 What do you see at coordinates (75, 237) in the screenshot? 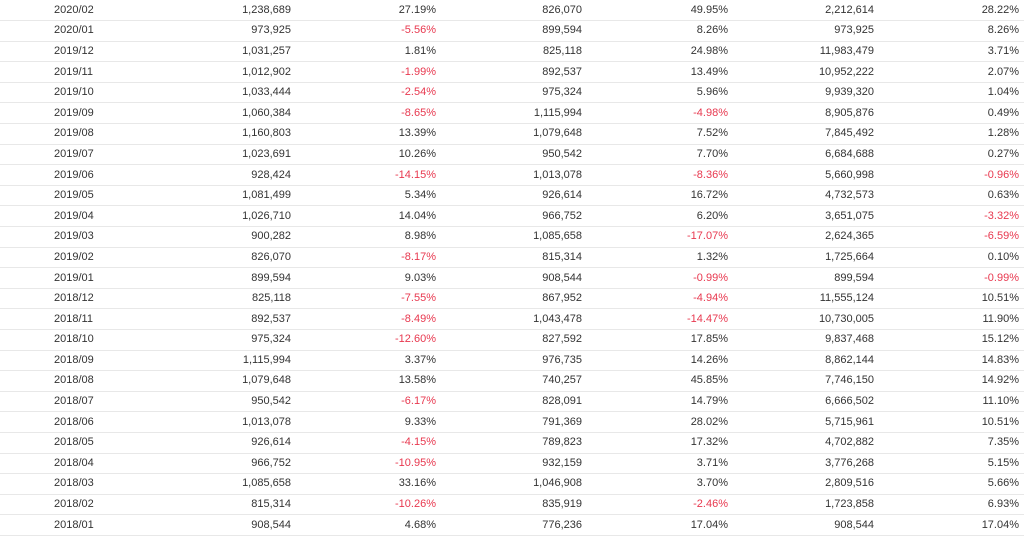
I see `month-cell: 2019/03` at bounding box center [75, 237].